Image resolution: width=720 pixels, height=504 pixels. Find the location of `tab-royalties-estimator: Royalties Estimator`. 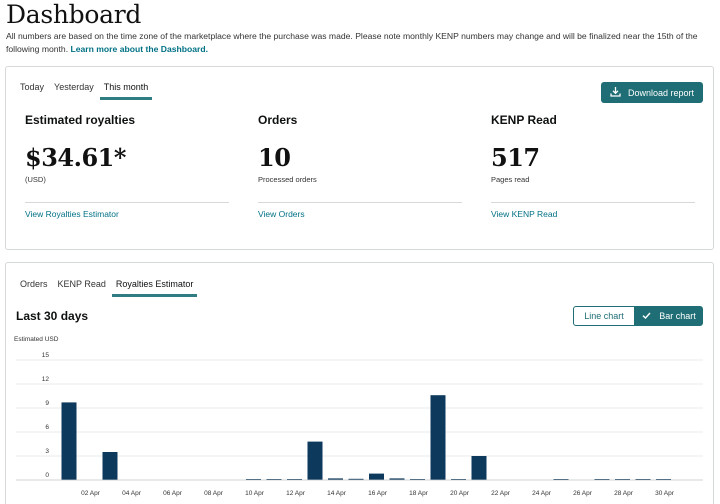

tab-royalties-estimator: Royalties Estimator is located at coordinates (154, 288).